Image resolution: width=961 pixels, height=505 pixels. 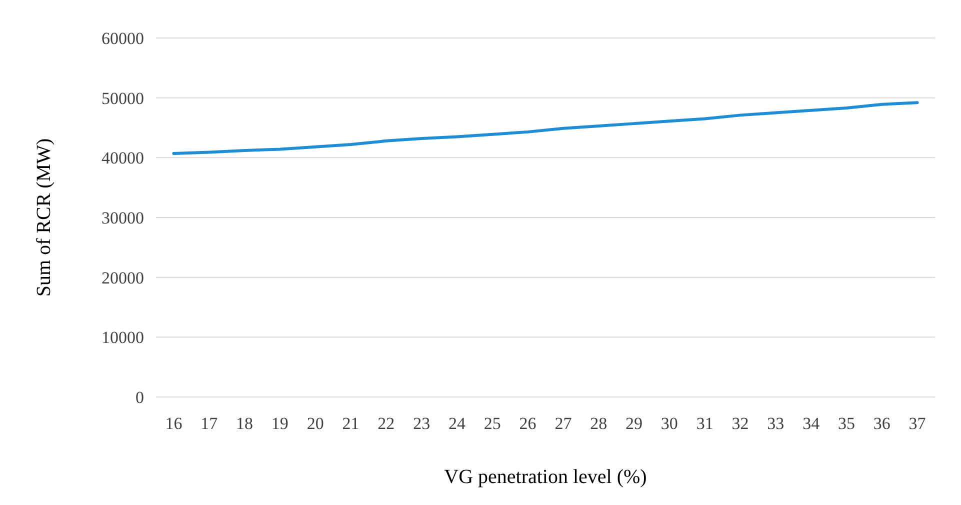 I want to click on x-tick-label: 16, so click(x=173, y=423).